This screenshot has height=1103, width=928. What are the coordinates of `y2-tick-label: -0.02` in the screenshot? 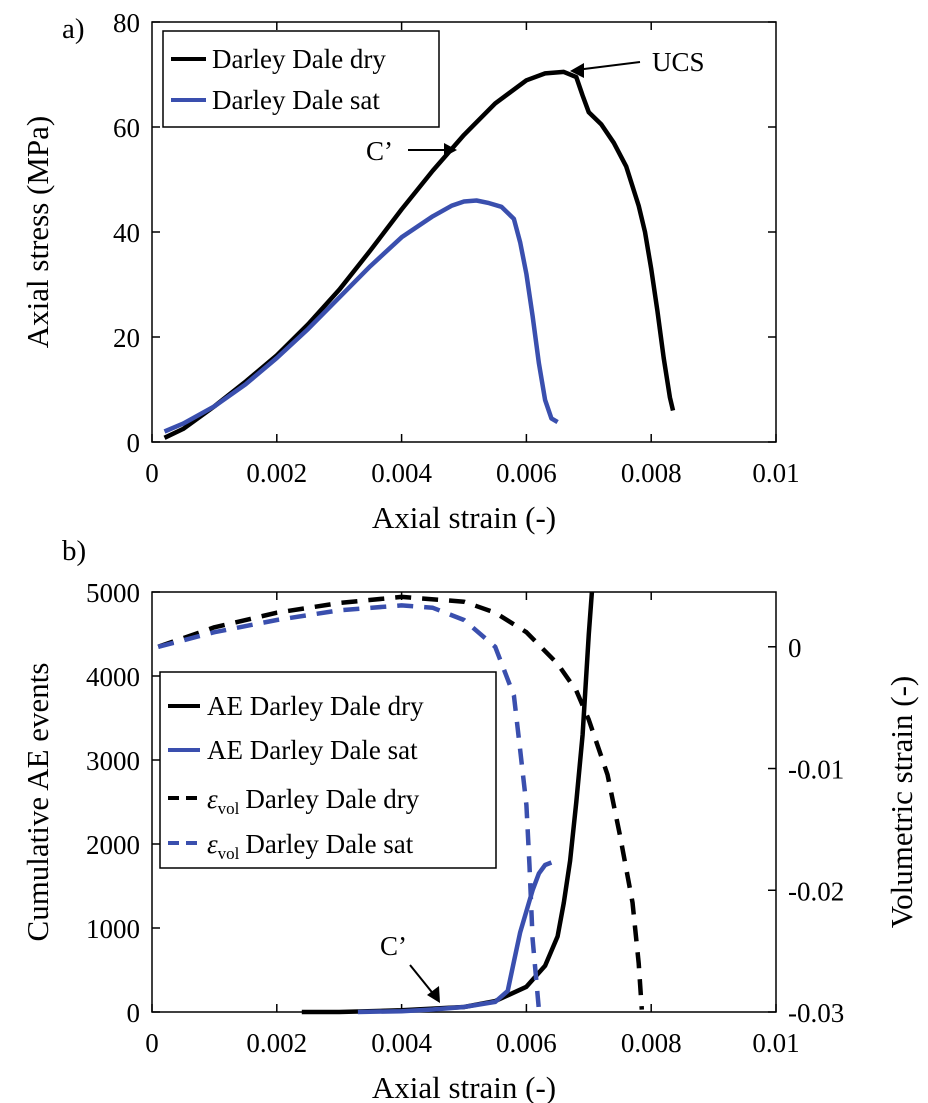 It's located at (816, 891).